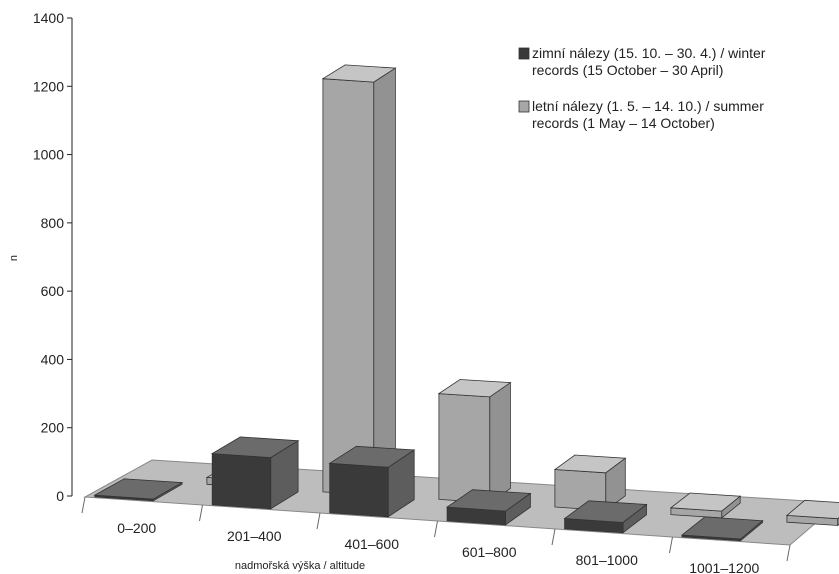 This screenshot has height=574, width=839. Describe the element at coordinates (48, 155) in the screenshot. I see `y-tick-label: 1000` at that location.